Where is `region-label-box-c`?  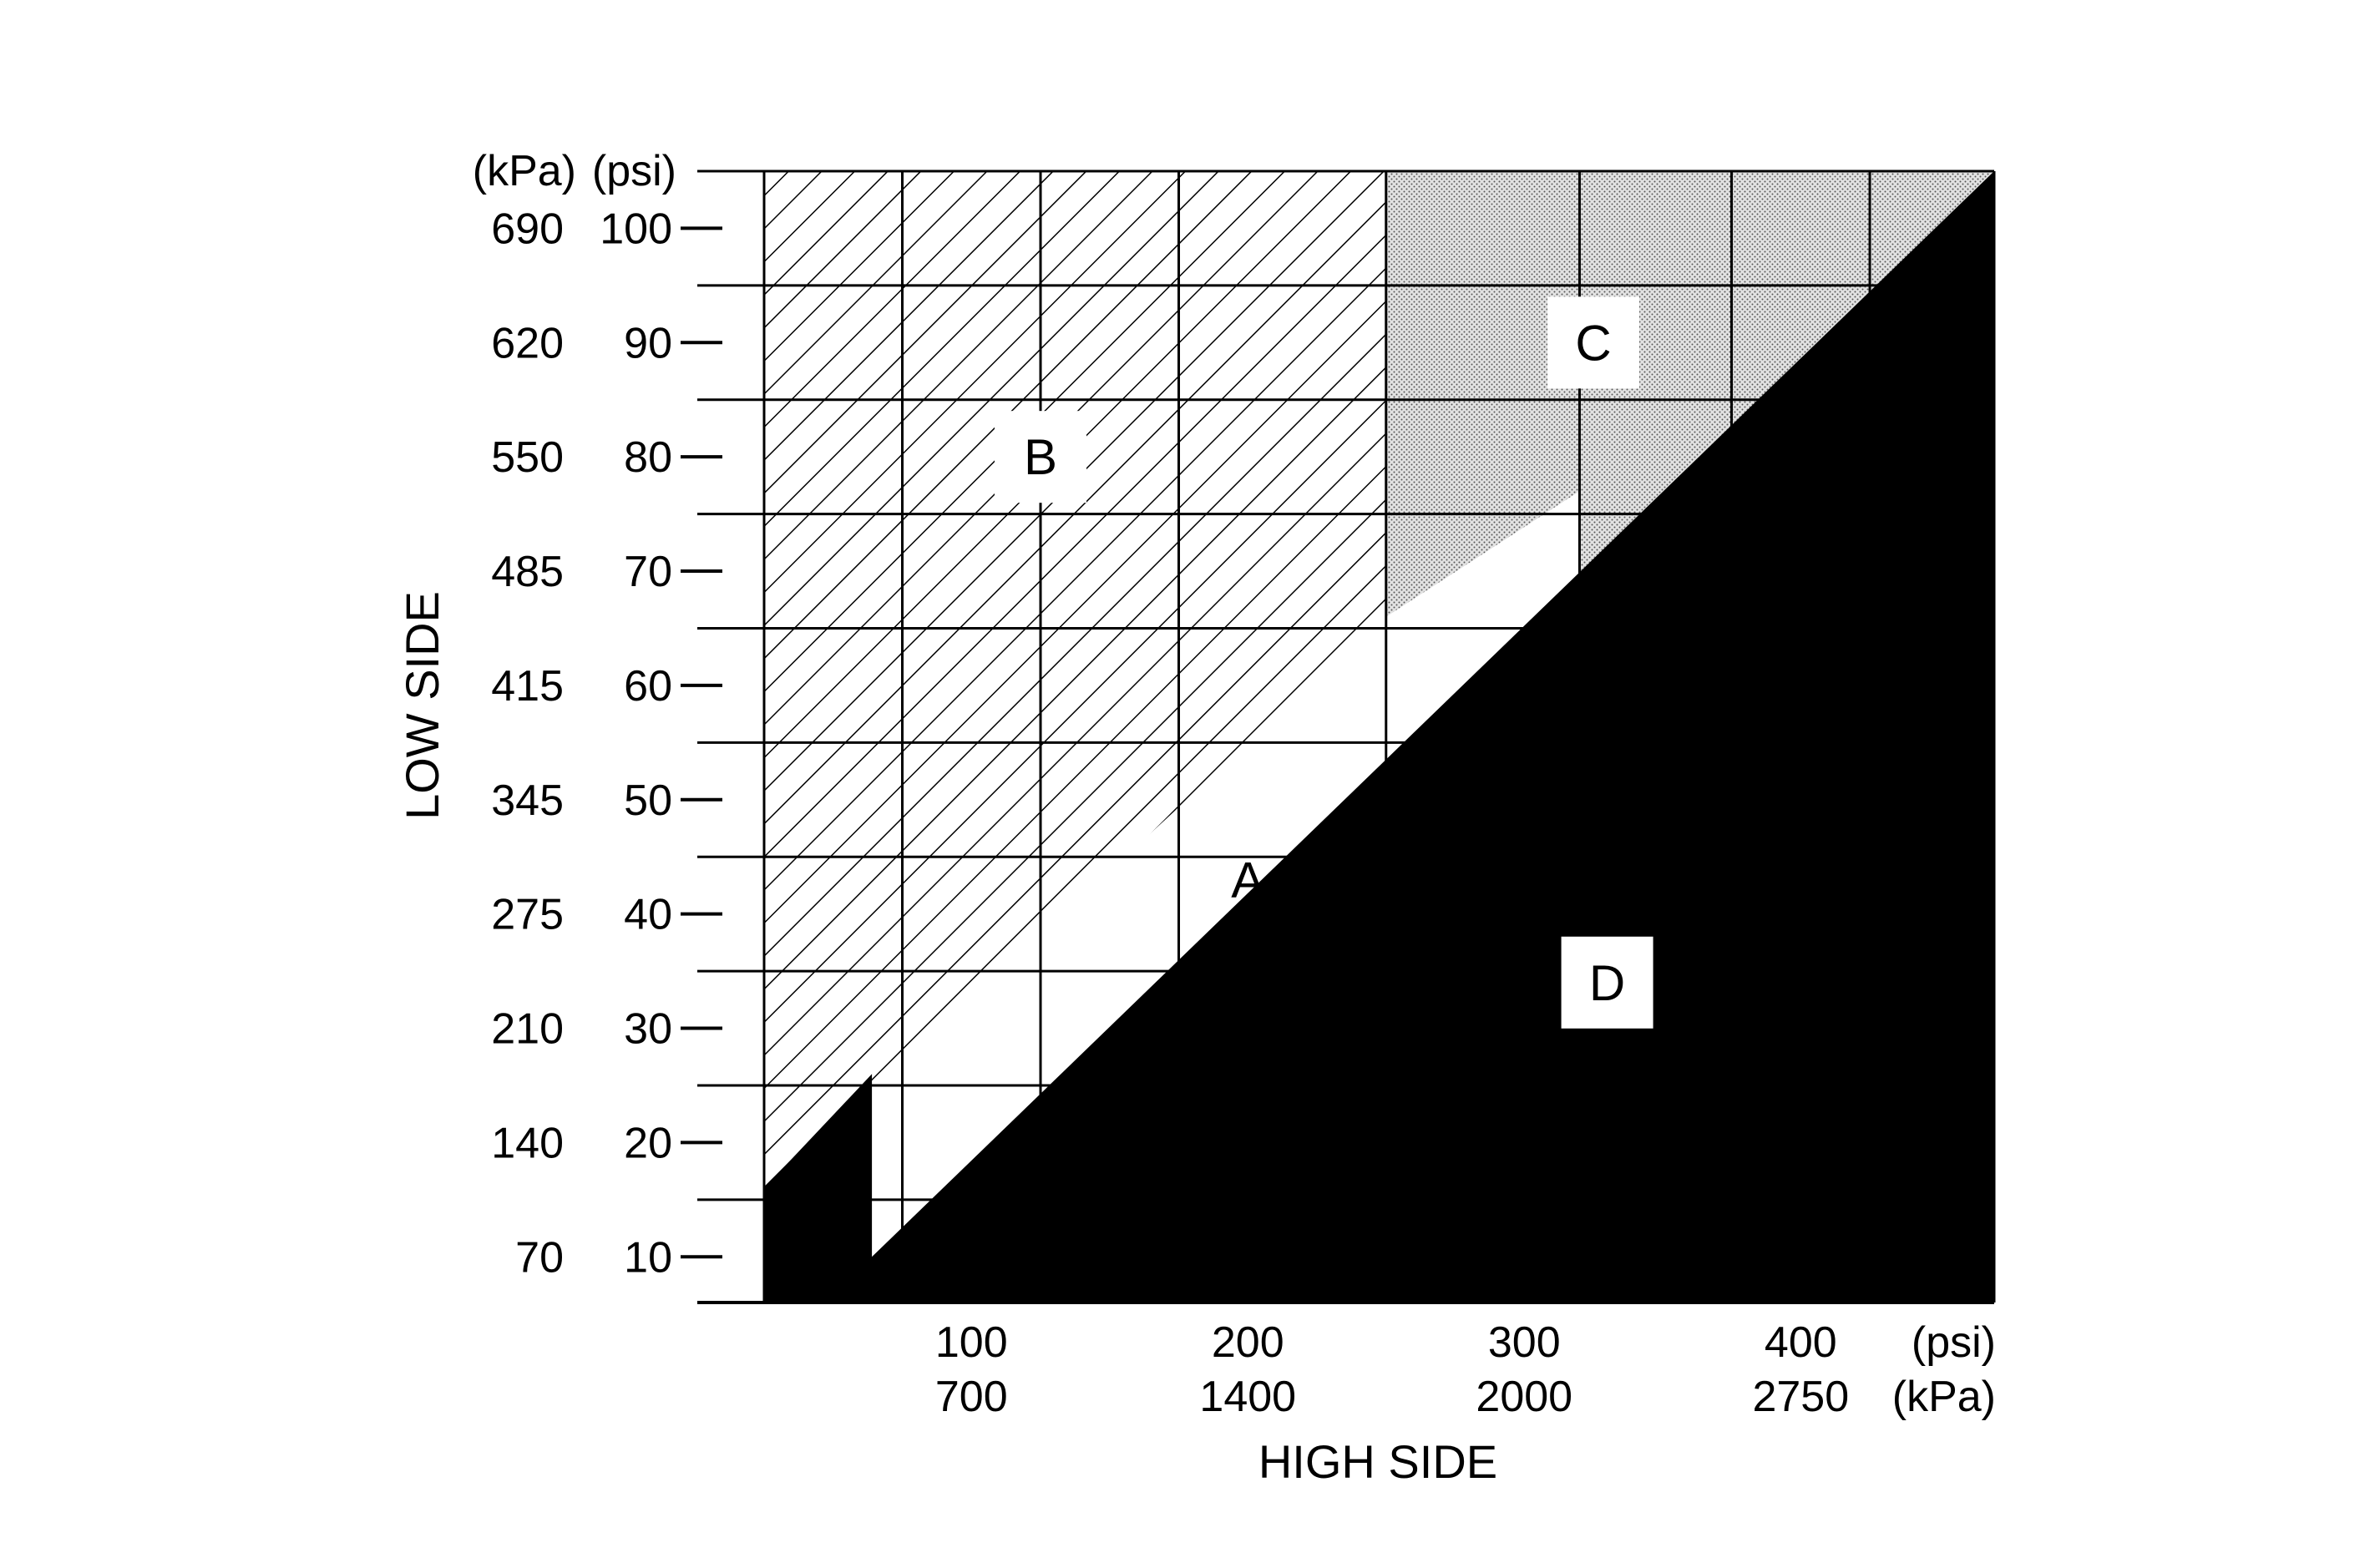
region-label-box-c is located at coordinates (1593, 343).